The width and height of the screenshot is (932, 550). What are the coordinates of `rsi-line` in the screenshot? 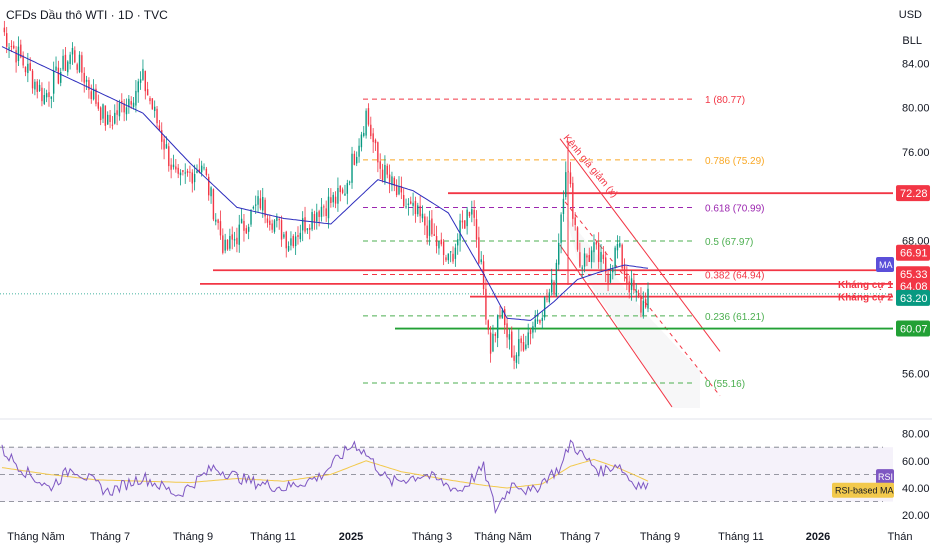 It's located at (325, 477).